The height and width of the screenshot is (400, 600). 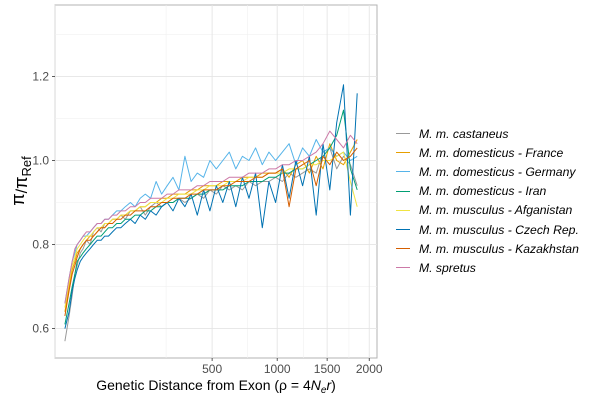 What do you see at coordinates (40, 76) in the screenshot?
I see `y-tick-label: 1.2` at bounding box center [40, 76].